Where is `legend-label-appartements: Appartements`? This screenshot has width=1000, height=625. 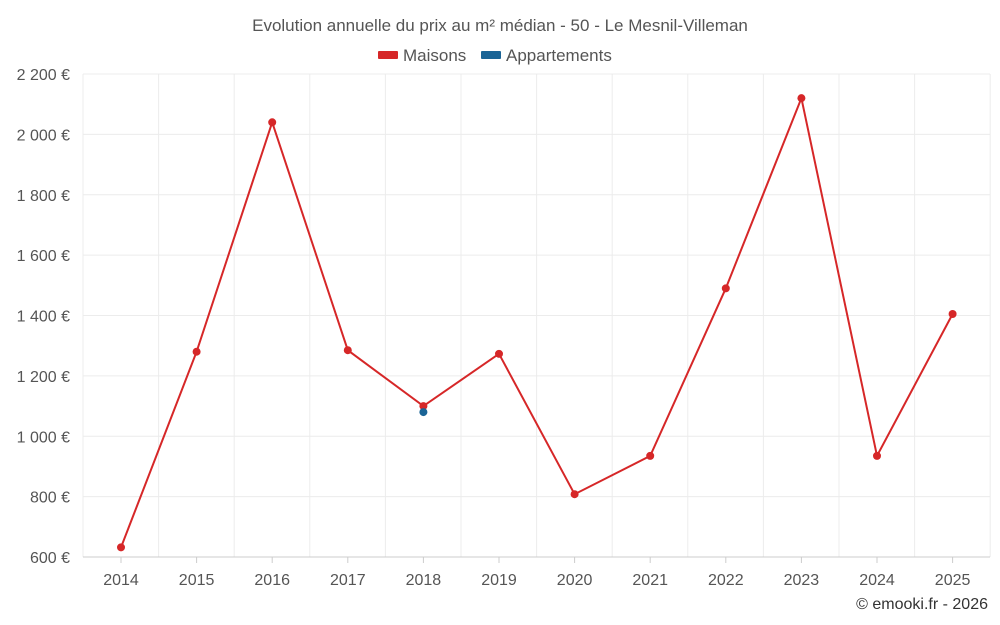
legend-label-appartements: Appartements is located at coordinates (559, 55).